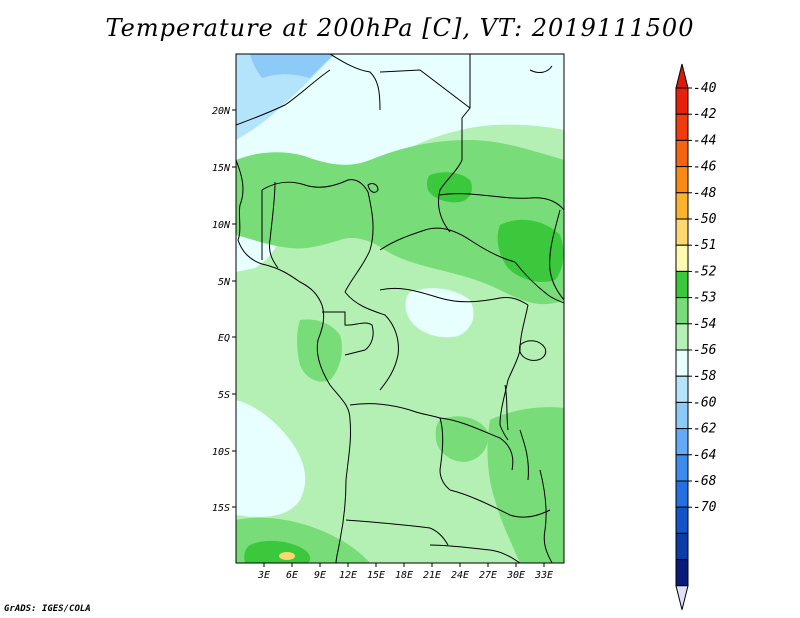 The image size is (800, 618). I want to click on field-northeast-pale, so click(425, 99).